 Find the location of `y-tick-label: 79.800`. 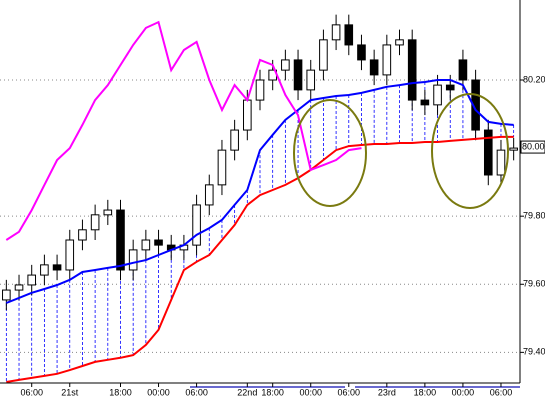

y-tick-label: 79.800 is located at coordinates (534, 216).